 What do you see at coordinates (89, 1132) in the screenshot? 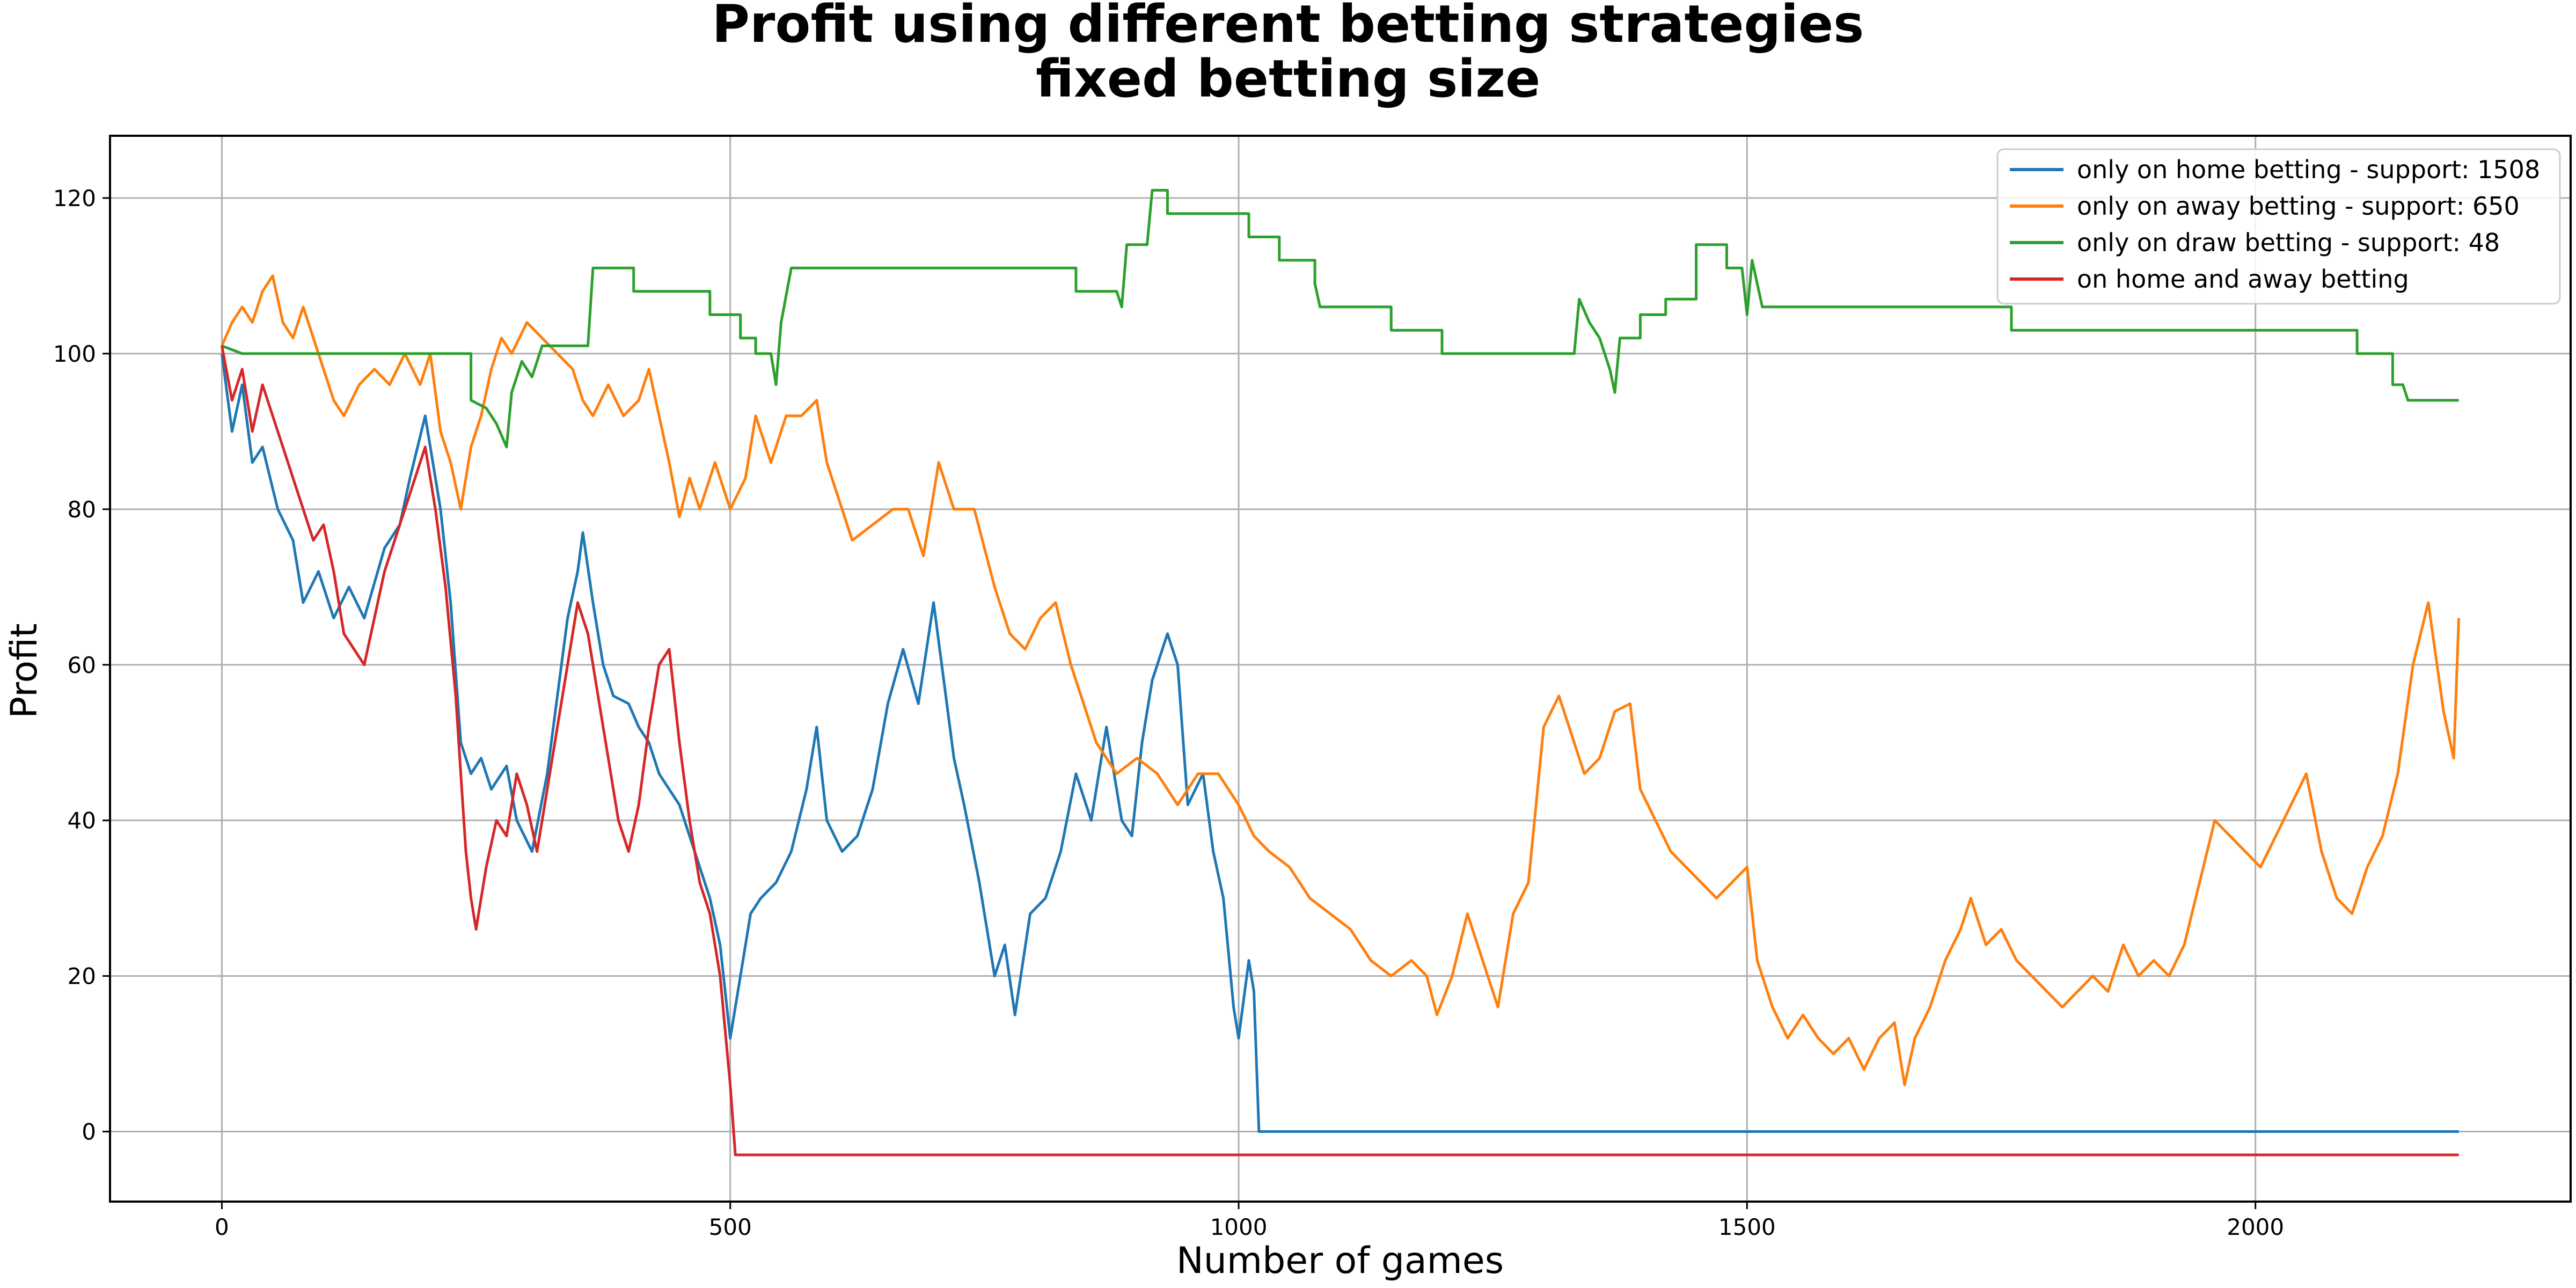
I see `y-tick-label: 0` at bounding box center [89, 1132].